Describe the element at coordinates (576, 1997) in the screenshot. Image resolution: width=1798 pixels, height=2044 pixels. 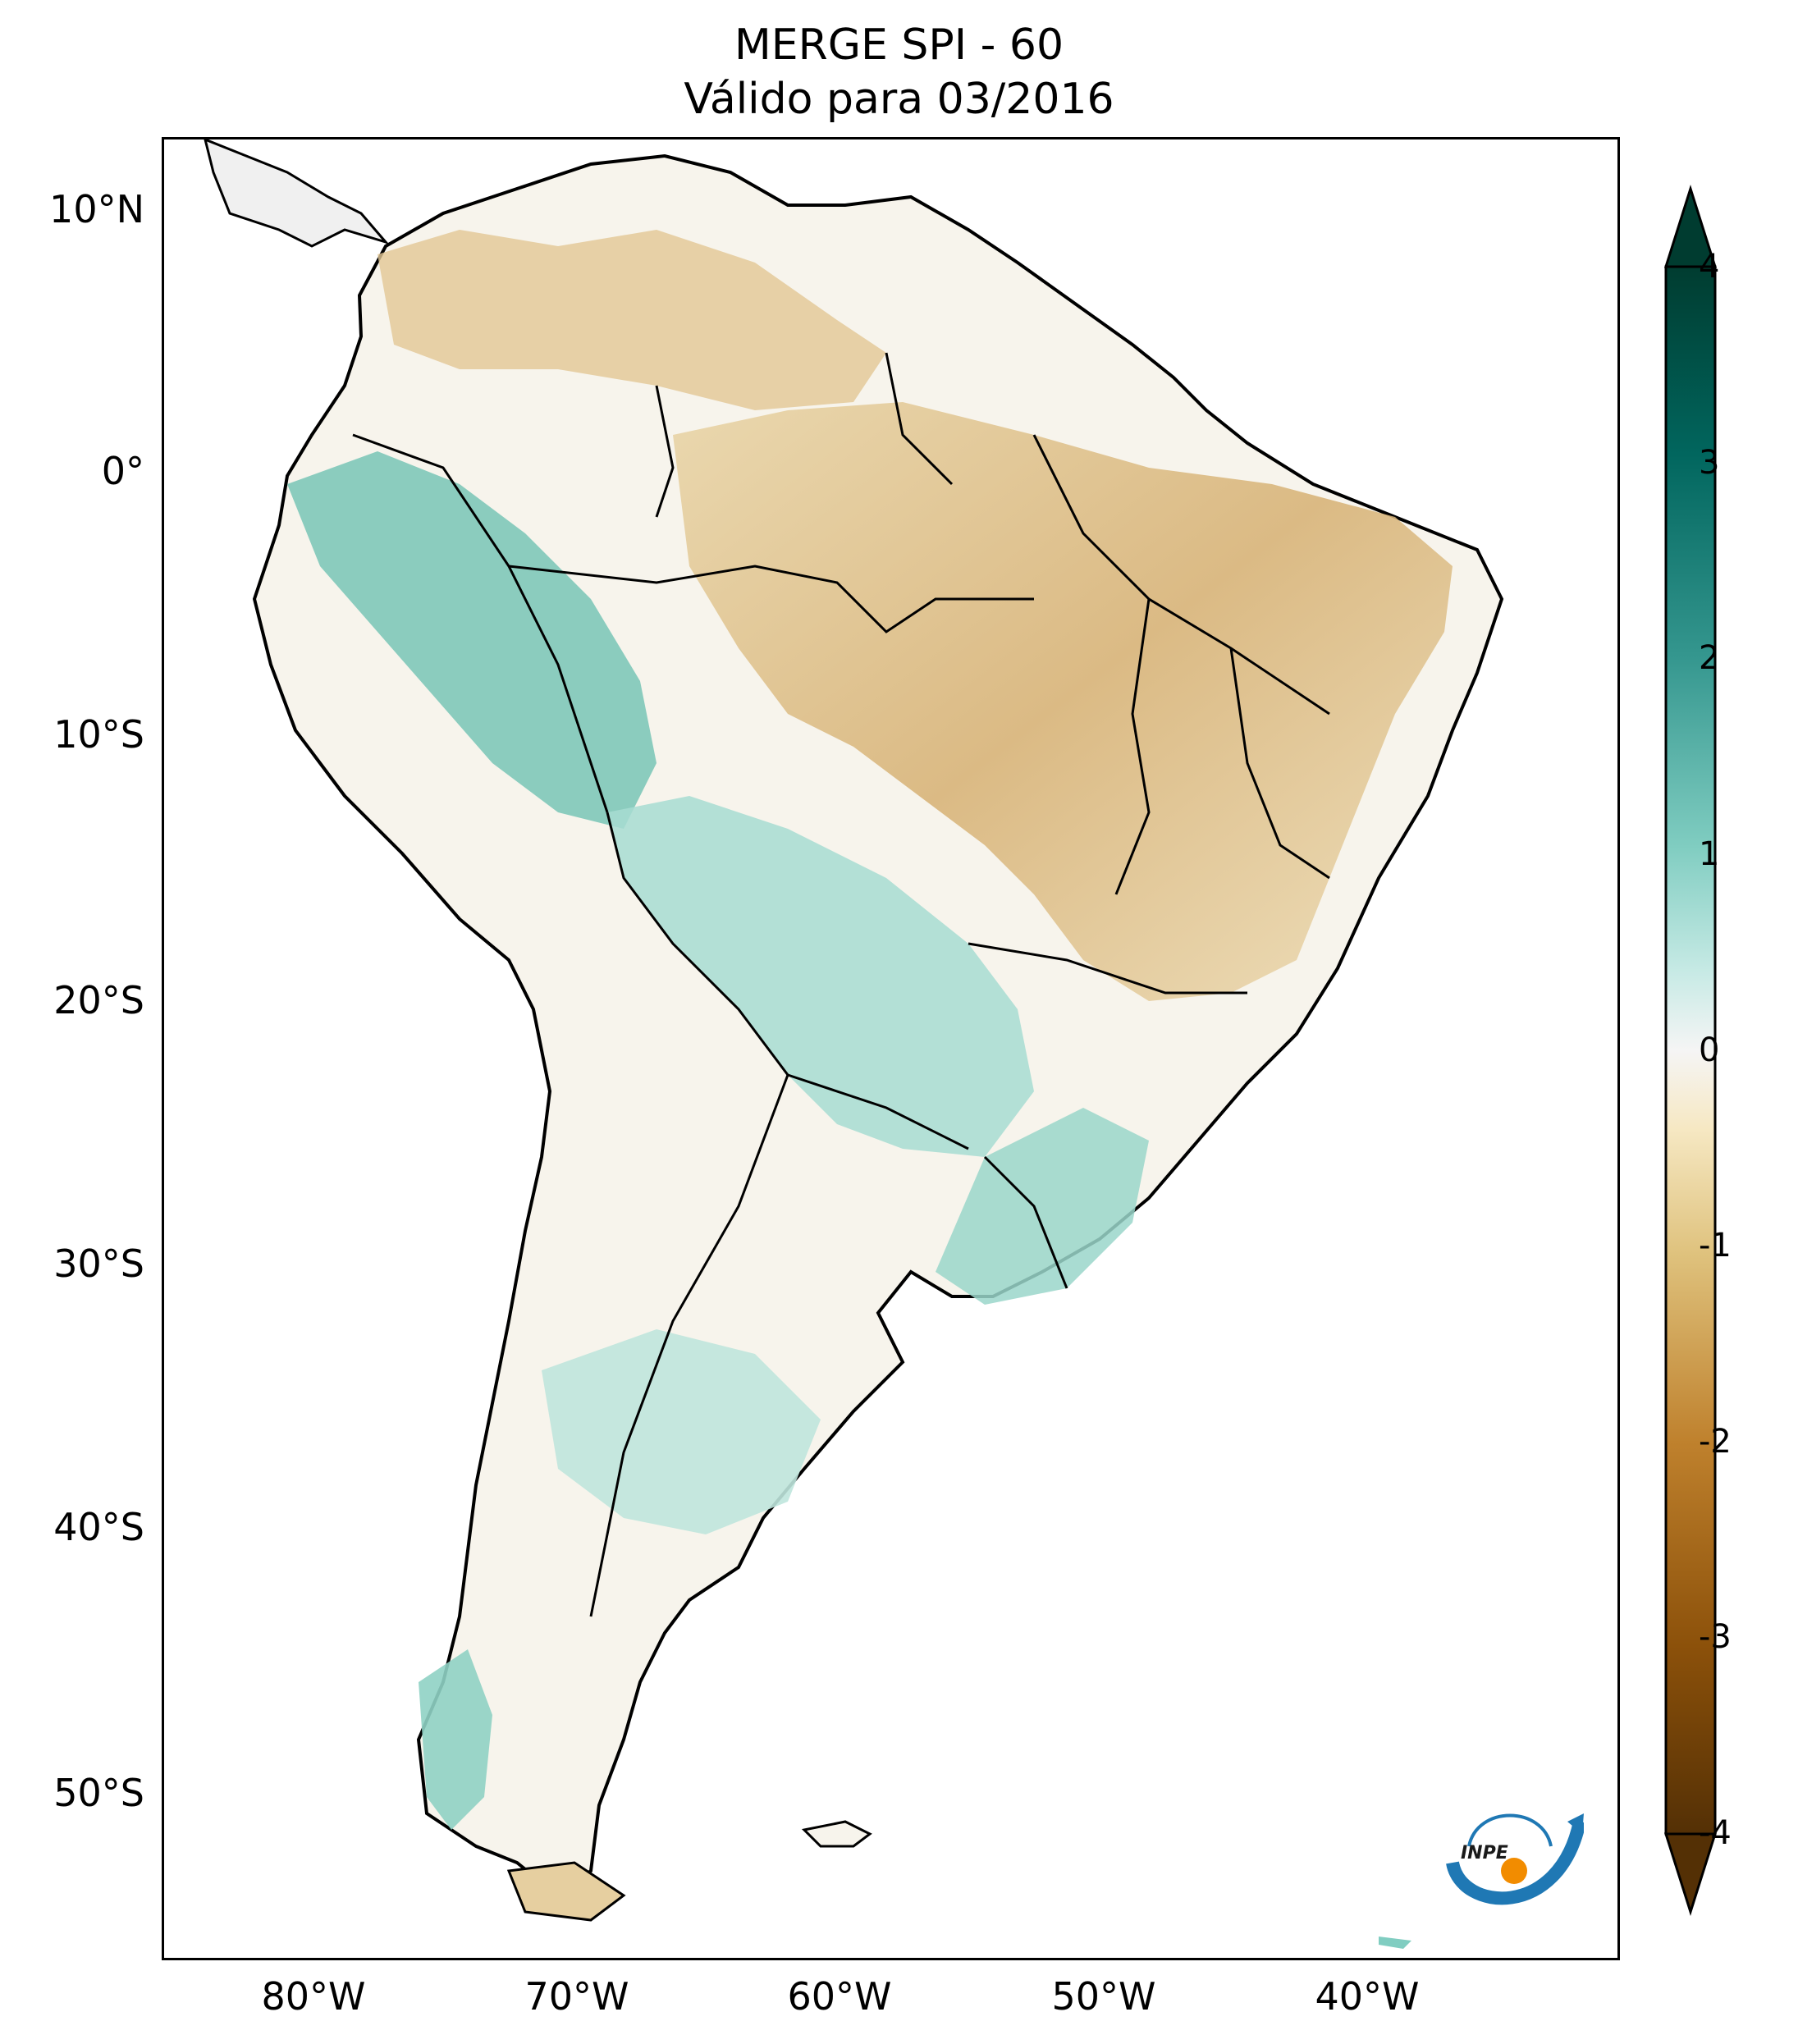
I see `lon-label-70w: 70°W` at that location.